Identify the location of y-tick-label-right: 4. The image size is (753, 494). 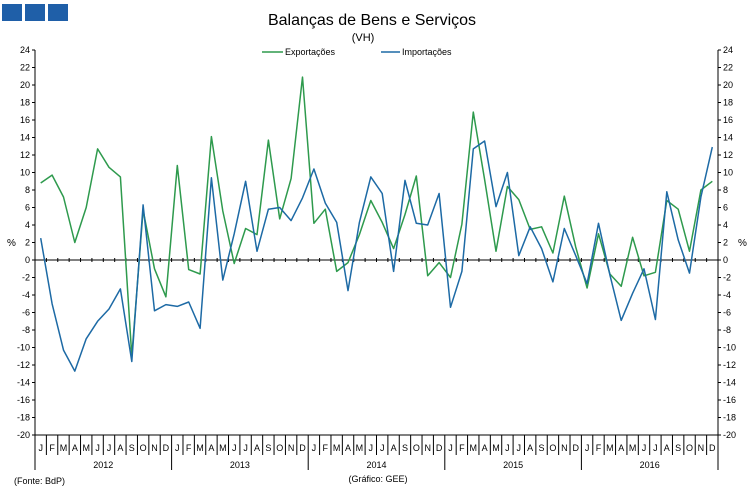
(725, 225).